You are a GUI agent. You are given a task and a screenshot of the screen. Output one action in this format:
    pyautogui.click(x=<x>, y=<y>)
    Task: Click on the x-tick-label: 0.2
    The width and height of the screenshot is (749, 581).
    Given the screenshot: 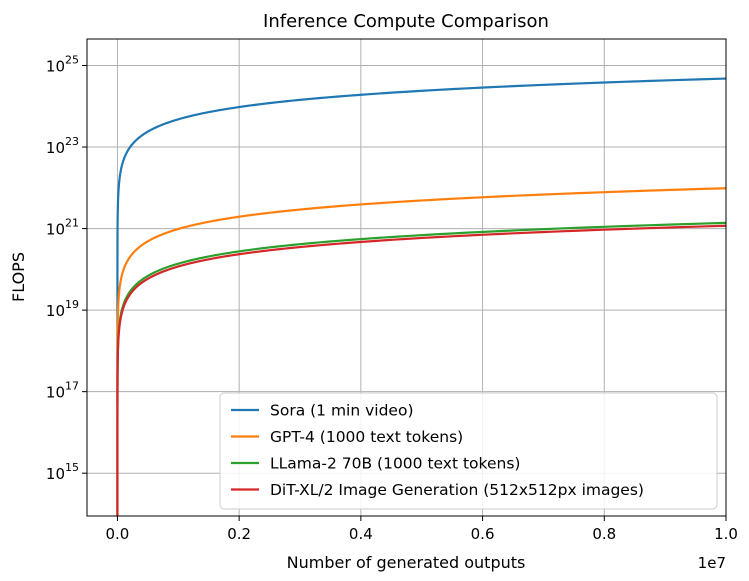 What is the action you would take?
    pyautogui.click(x=239, y=534)
    